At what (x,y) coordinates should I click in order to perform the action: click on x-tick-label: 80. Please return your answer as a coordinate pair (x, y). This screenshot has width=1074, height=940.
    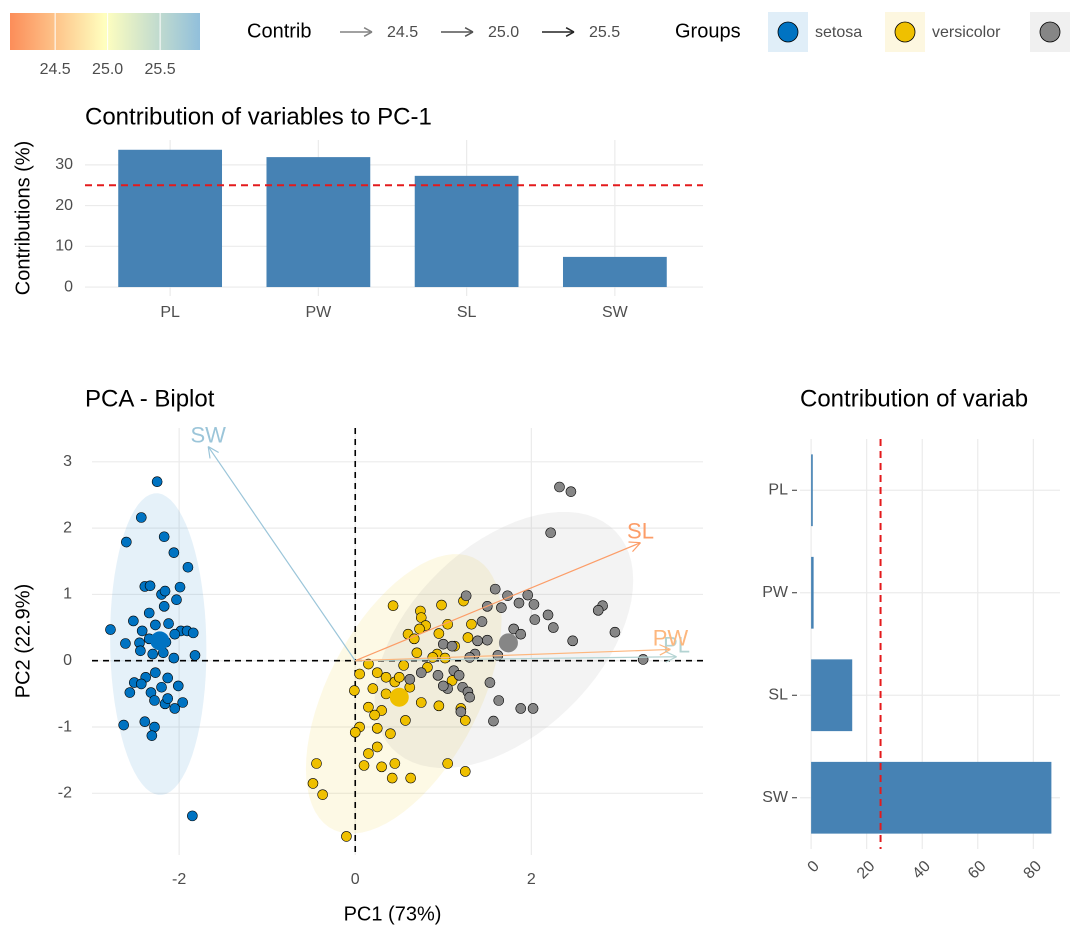
    Looking at the image, I should click on (1033, 870).